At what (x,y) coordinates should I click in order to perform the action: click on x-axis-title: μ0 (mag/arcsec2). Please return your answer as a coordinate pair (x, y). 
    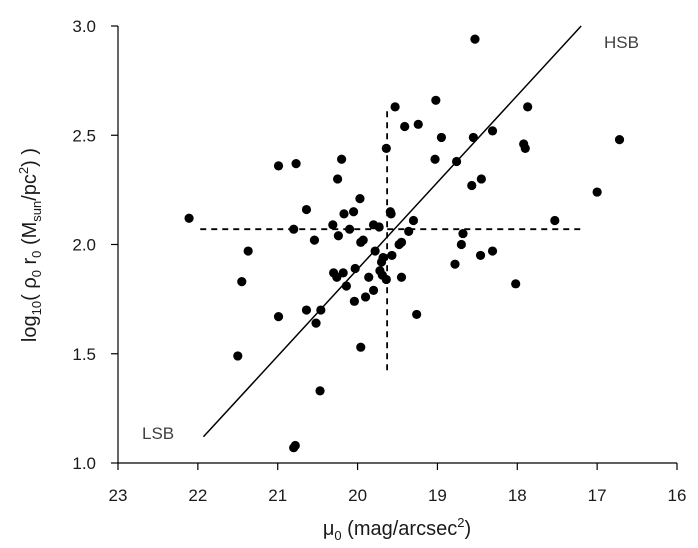
    Looking at the image, I should click on (397, 529).